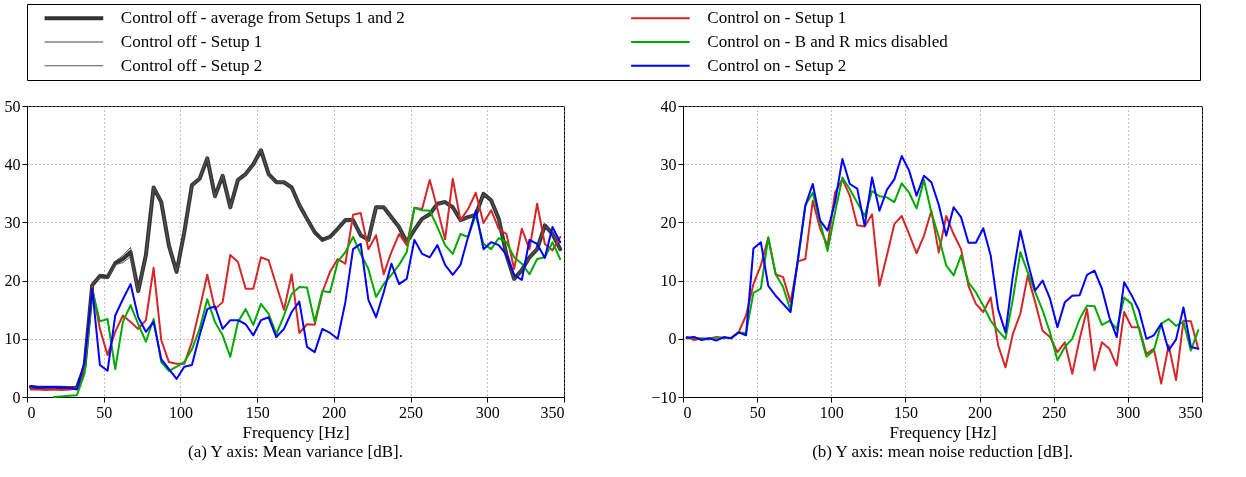  Describe the element at coordinates (942, 451) in the screenshot. I see `text: (b) Y axis: mean noise reduction [dB].` at that location.